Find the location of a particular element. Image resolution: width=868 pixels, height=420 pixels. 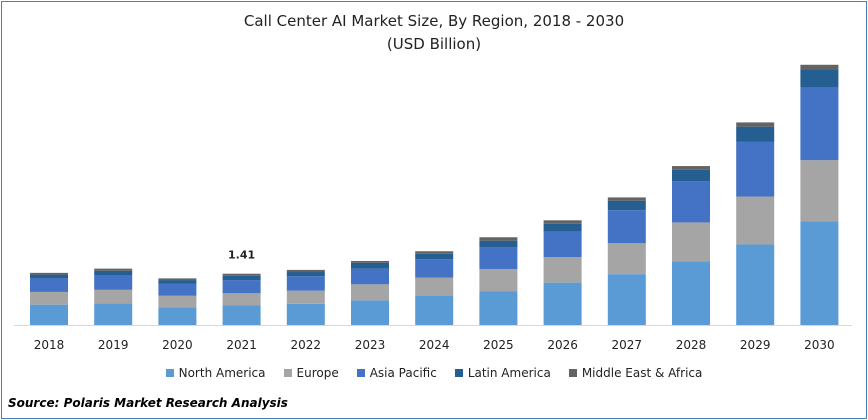

legend-label: North America is located at coordinates (222, 373).